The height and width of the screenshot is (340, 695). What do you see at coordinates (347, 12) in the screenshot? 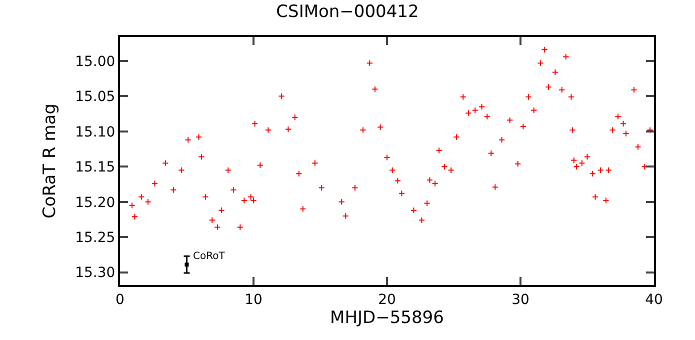
I see `chart-title: CSIMon−000412` at bounding box center [347, 12].